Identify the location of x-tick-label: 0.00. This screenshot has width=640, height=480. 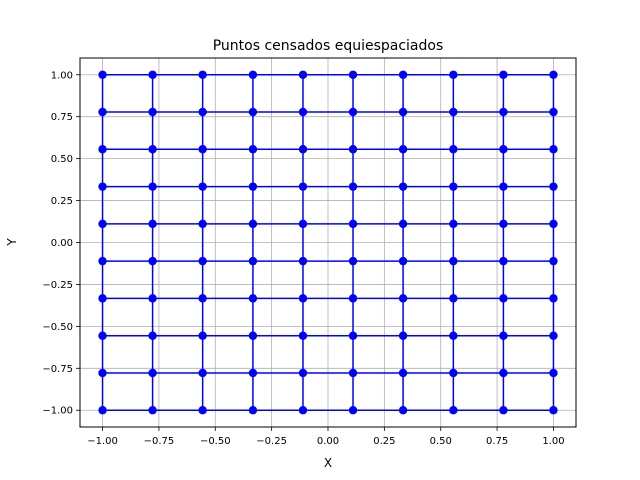
(328, 441).